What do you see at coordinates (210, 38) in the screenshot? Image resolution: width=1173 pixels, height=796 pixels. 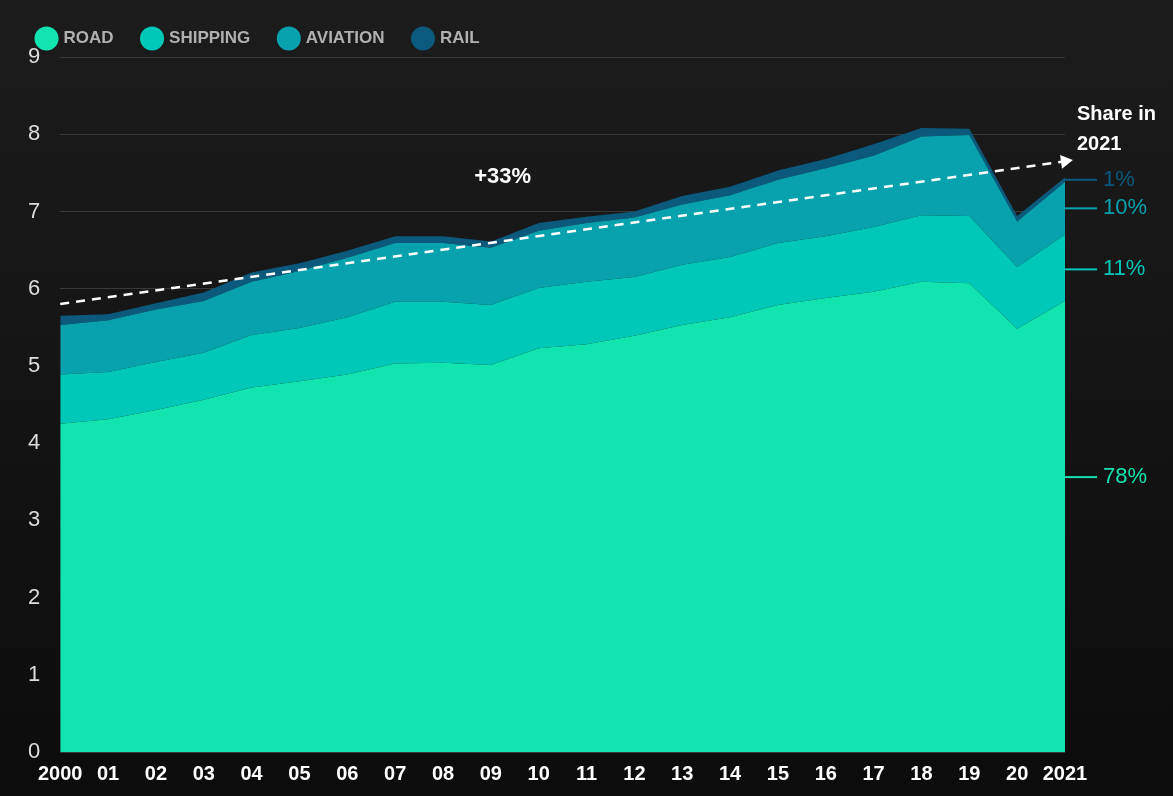 I see `legend-label: SHIPPING` at bounding box center [210, 38].